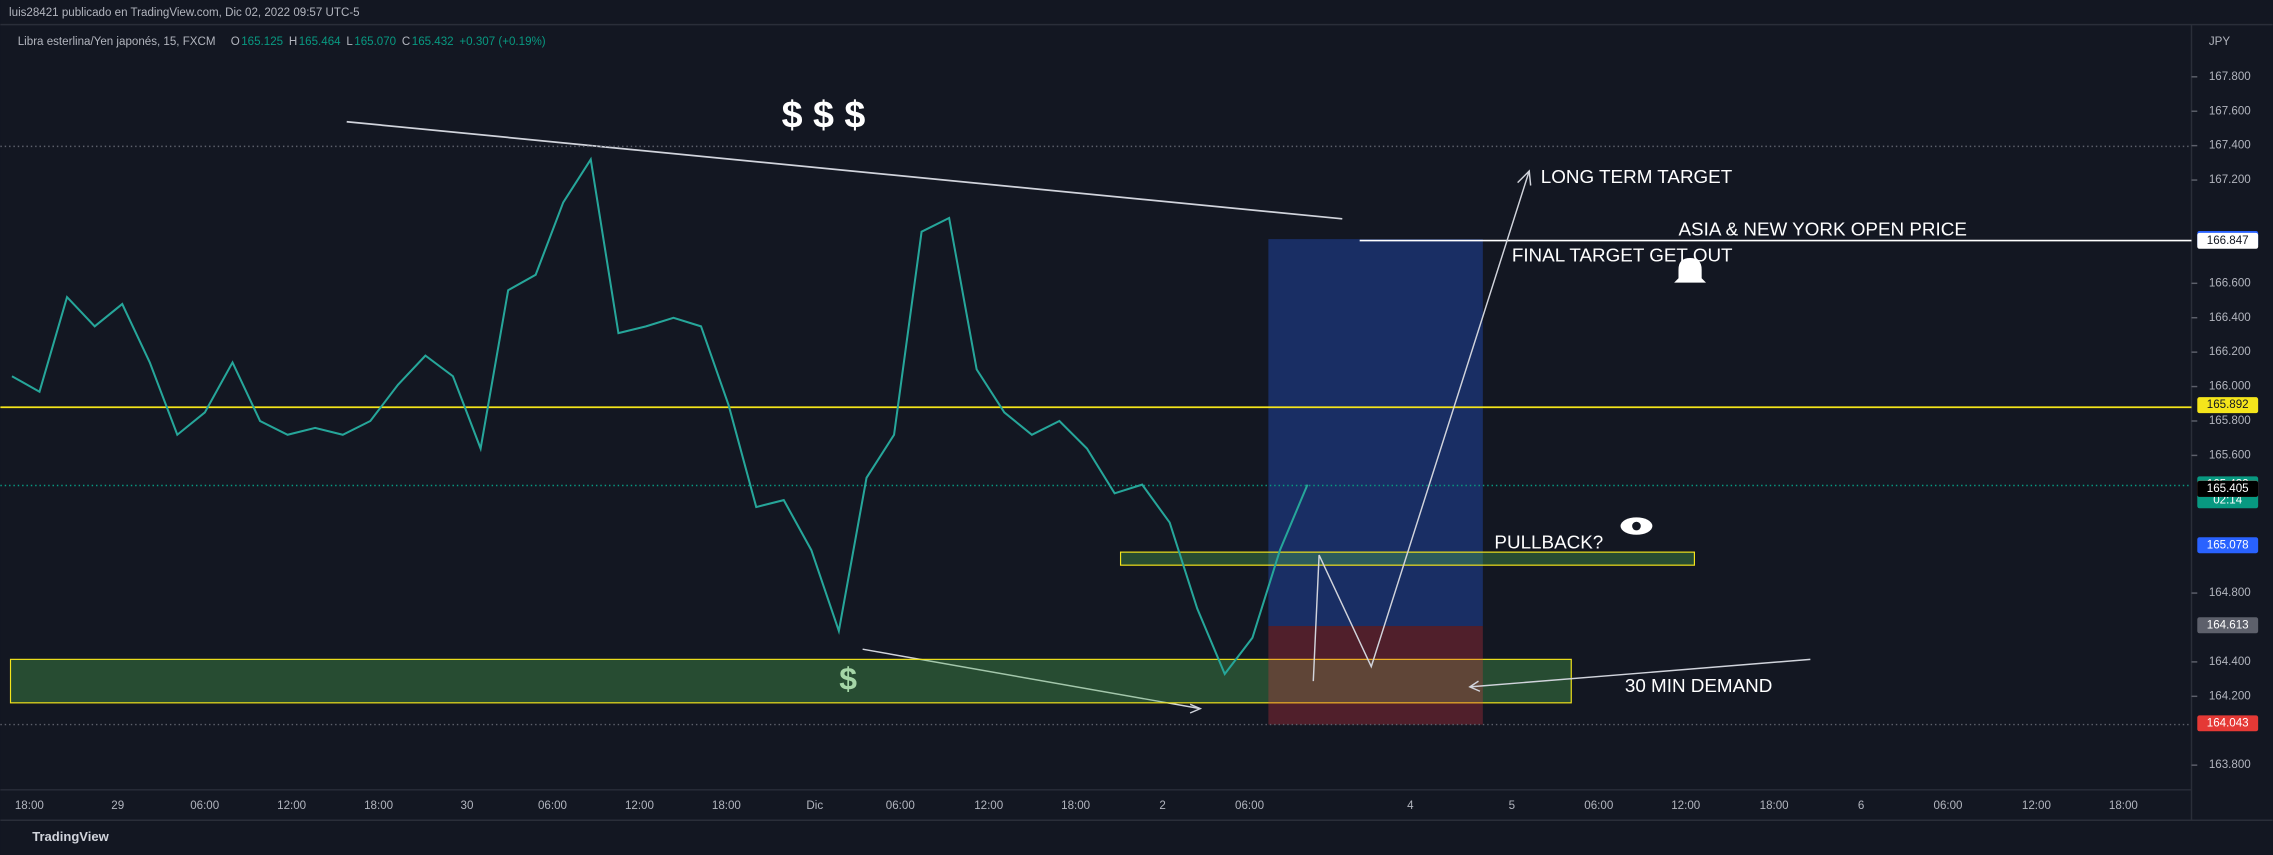 Image resolution: width=2273 pixels, height=855 pixels. What do you see at coordinates (2228, 500) in the screenshot?
I see `countdown: 02:14` at bounding box center [2228, 500].